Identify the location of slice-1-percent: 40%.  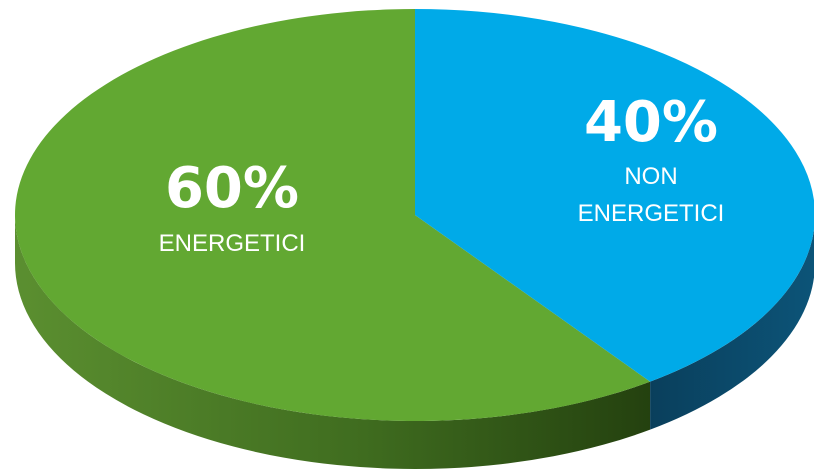
(651, 122).